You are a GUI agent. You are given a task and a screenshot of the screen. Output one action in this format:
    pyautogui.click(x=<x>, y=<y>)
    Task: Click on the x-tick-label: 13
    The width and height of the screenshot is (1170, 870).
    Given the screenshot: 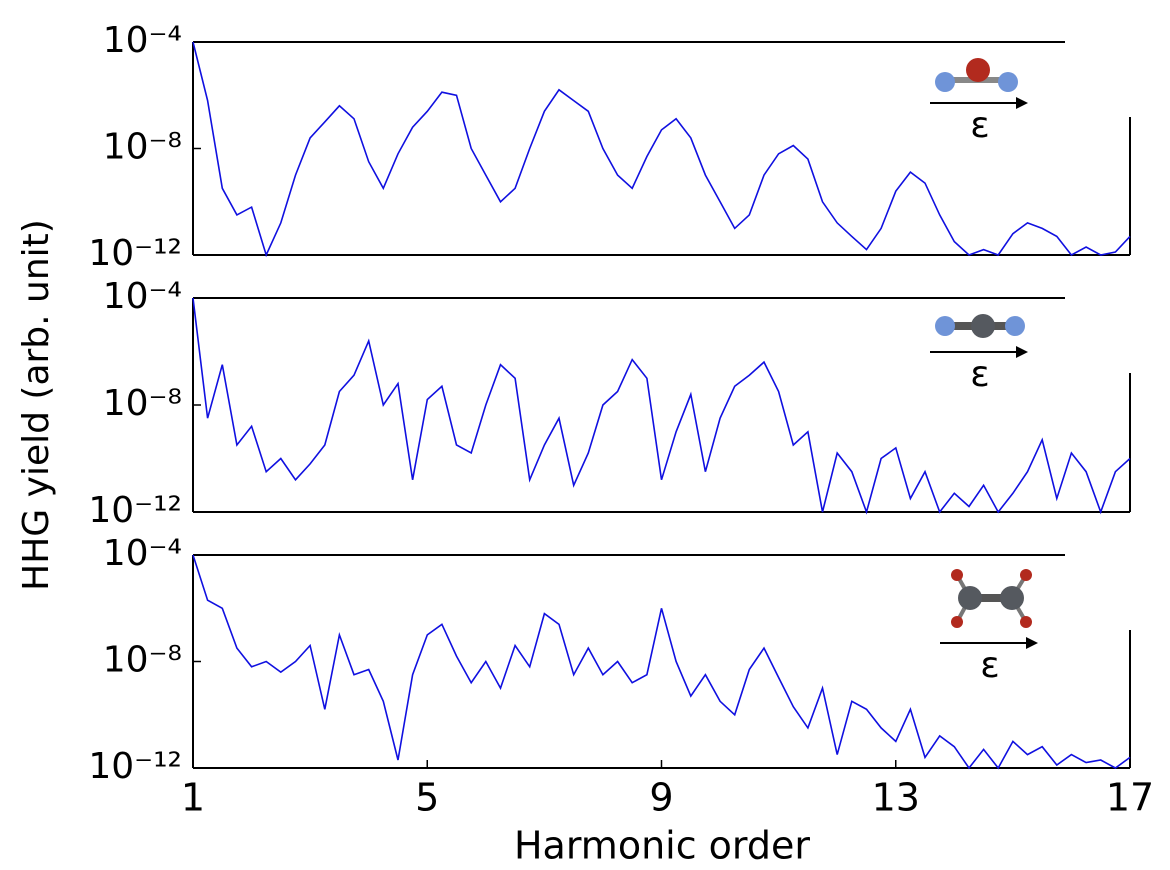 What is the action you would take?
    pyautogui.click(x=896, y=798)
    